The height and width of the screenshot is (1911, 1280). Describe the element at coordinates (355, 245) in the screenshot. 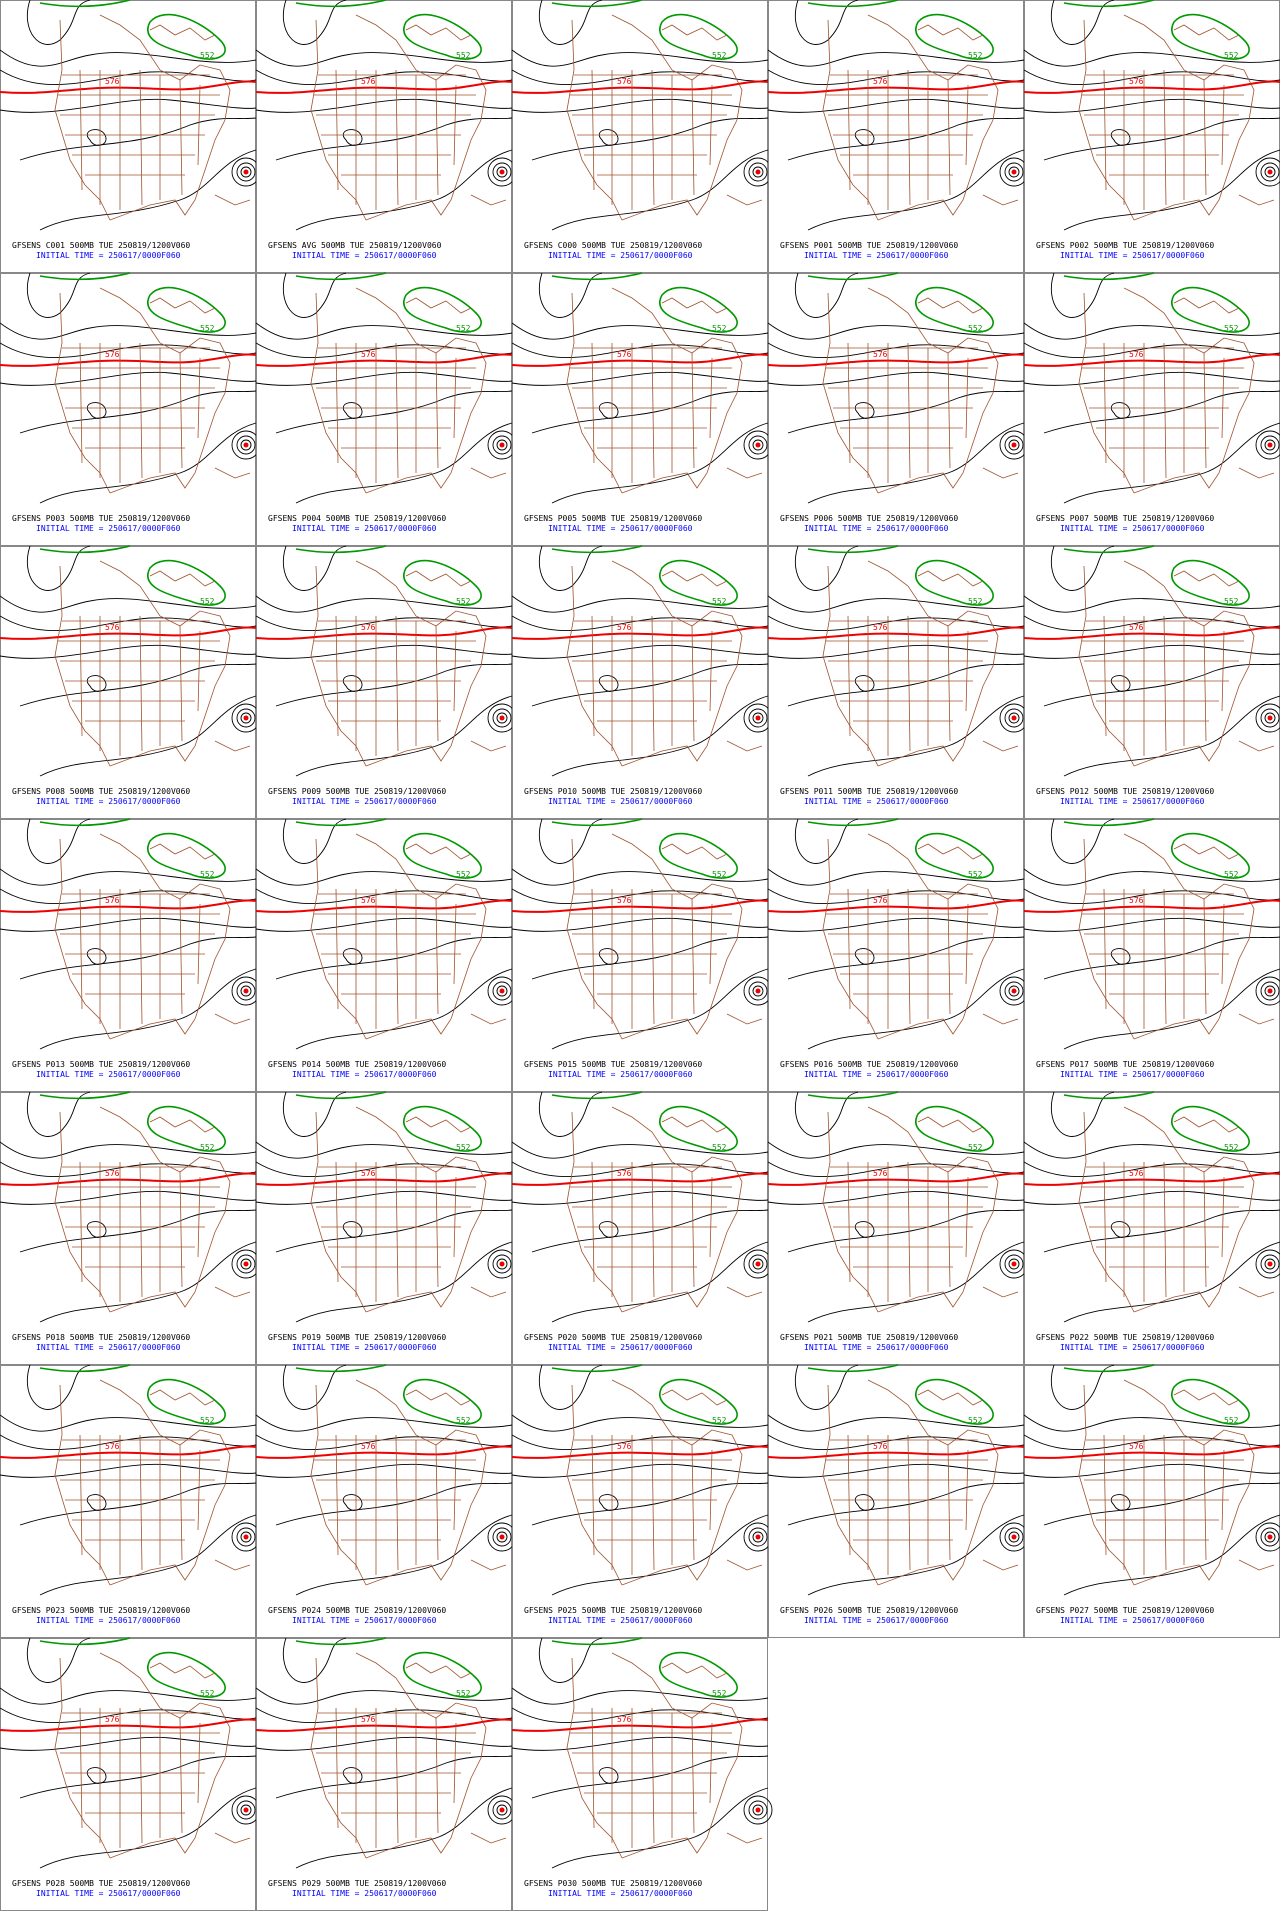

I see `panel-title: GFSENS AVG 500MB TUE 250819/1200V060` at that location.